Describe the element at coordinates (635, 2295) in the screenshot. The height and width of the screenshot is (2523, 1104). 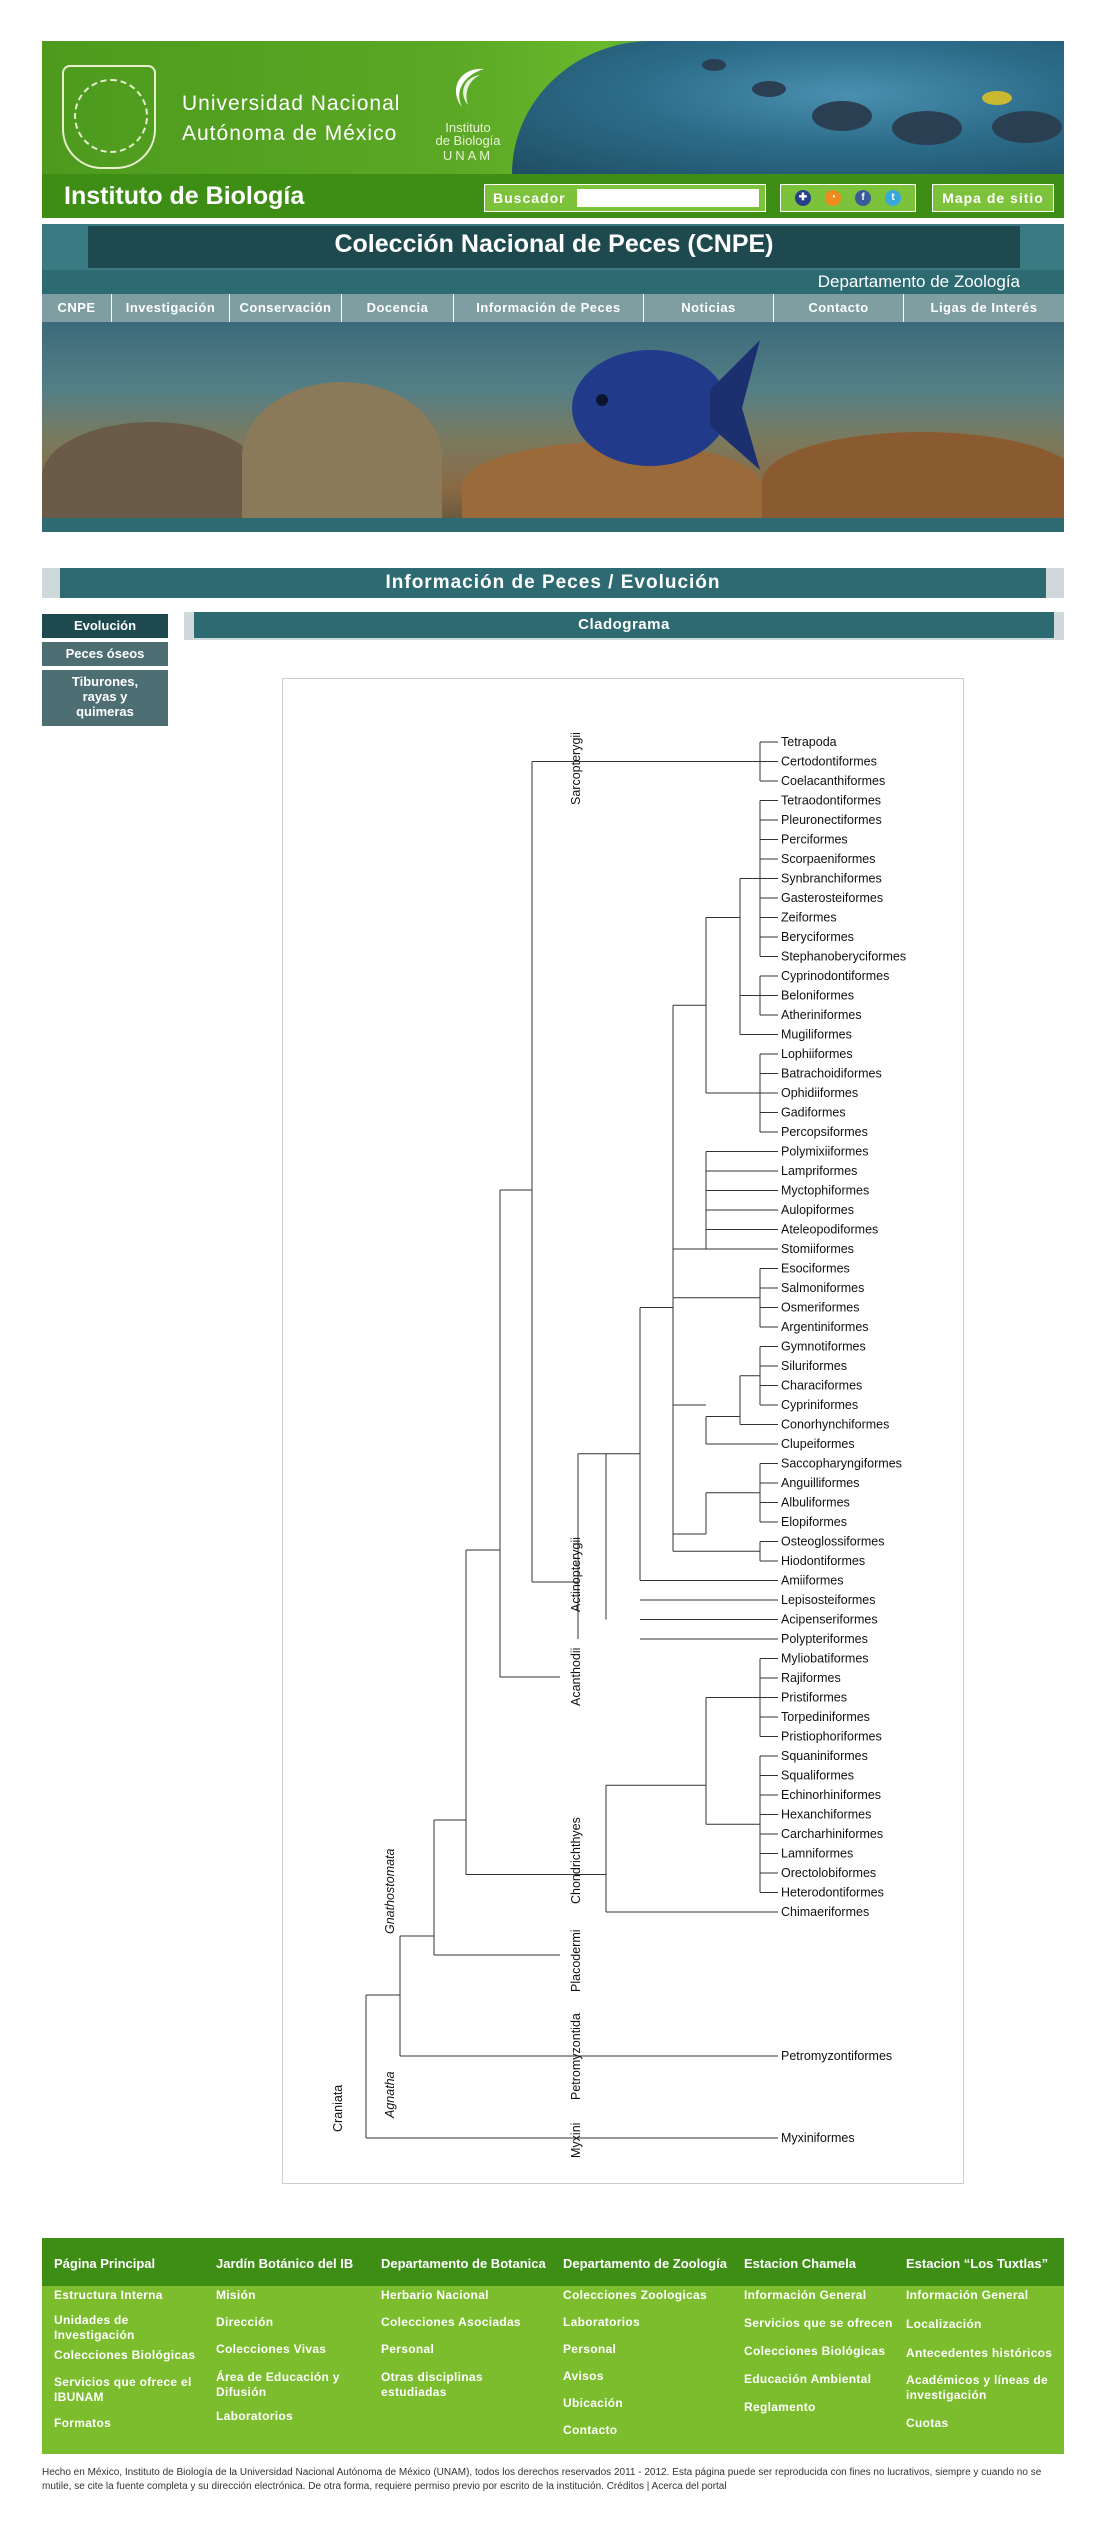
I see `footer-link: Colecciones Zoologicas` at that location.